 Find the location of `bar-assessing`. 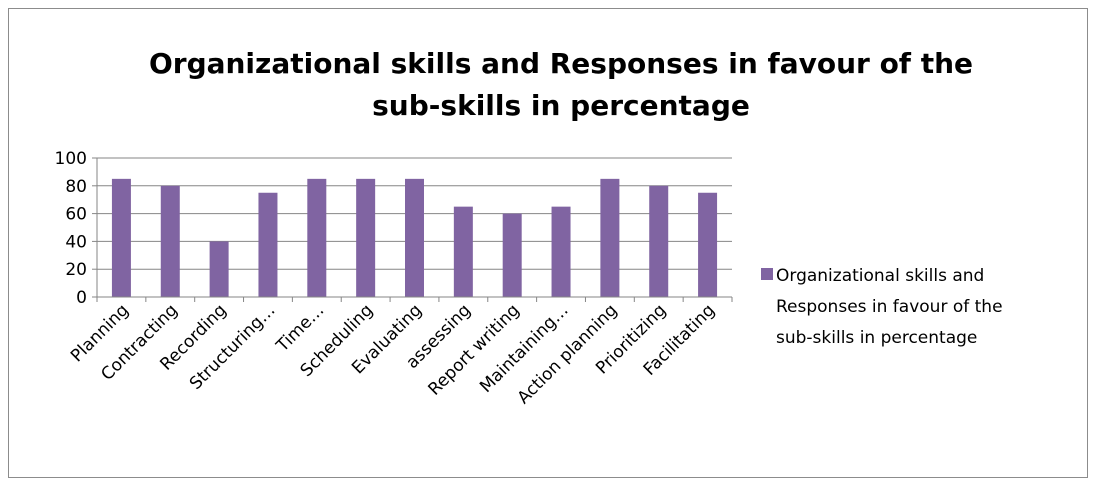

bar-assessing is located at coordinates (463, 251).